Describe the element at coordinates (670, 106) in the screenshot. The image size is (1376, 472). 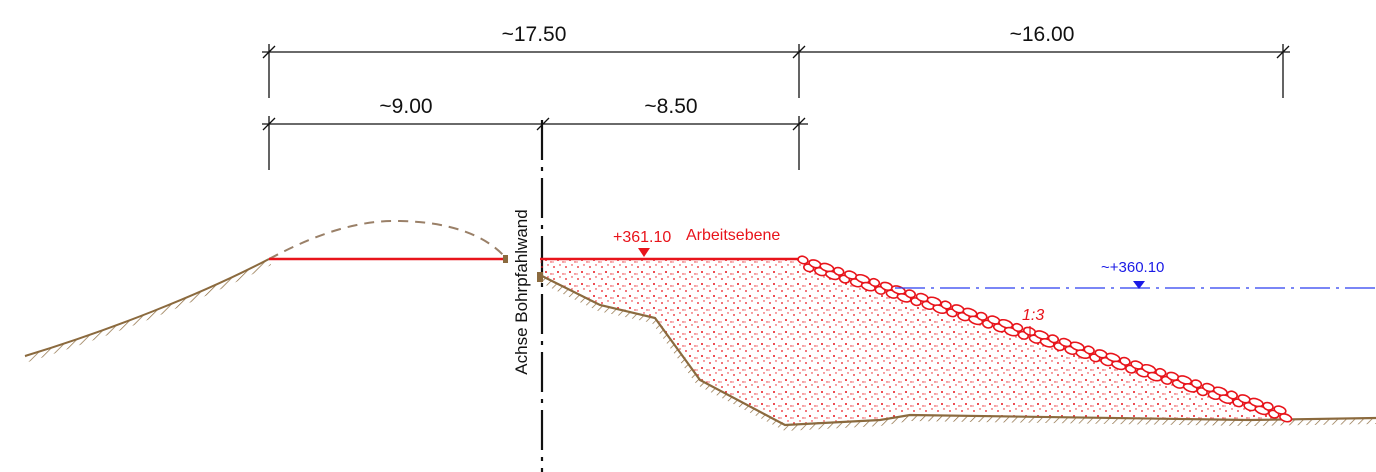
I see `dimension-lower-right: ~8.50` at that location.